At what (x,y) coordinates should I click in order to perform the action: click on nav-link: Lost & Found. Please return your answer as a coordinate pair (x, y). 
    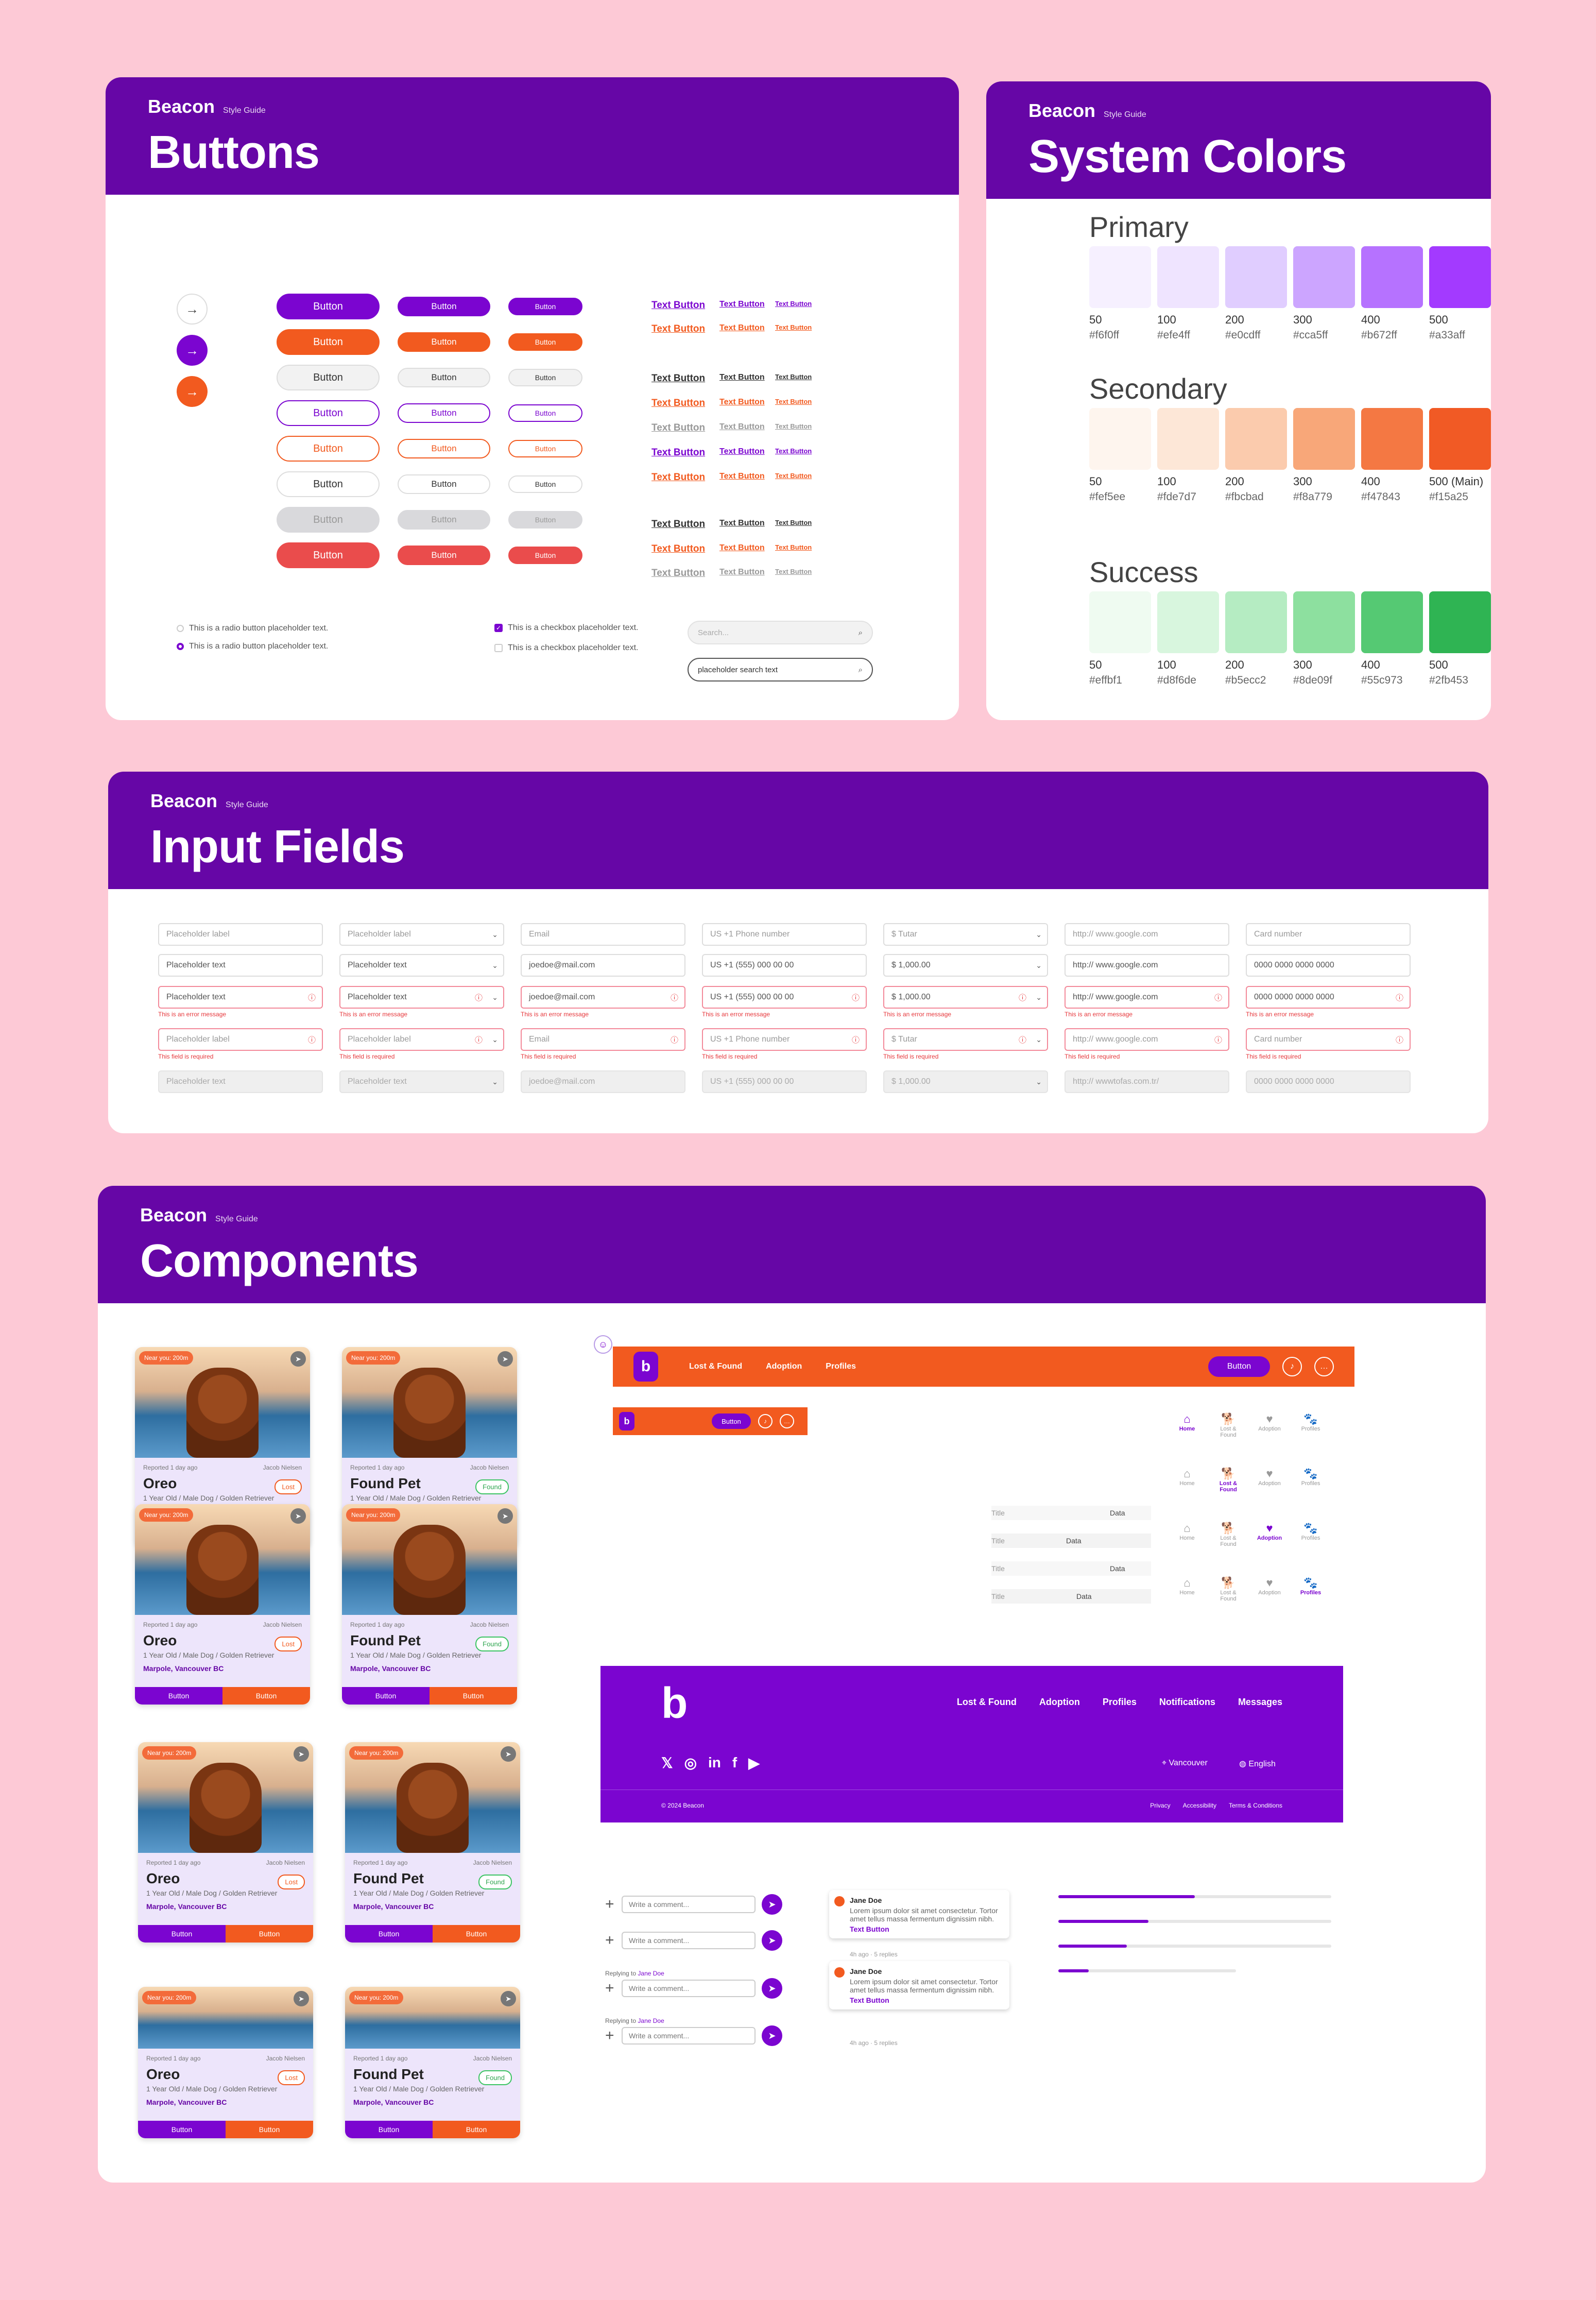
    Looking at the image, I should click on (716, 1366).